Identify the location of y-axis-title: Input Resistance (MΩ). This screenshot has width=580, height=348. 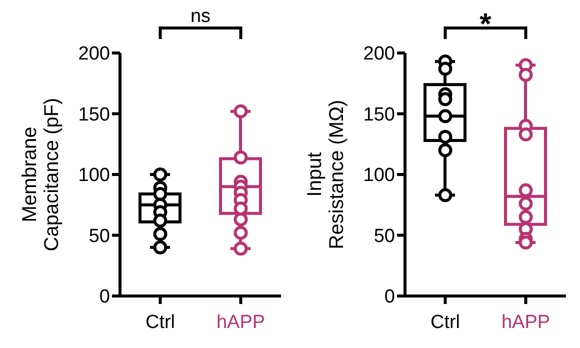
(326, 175).